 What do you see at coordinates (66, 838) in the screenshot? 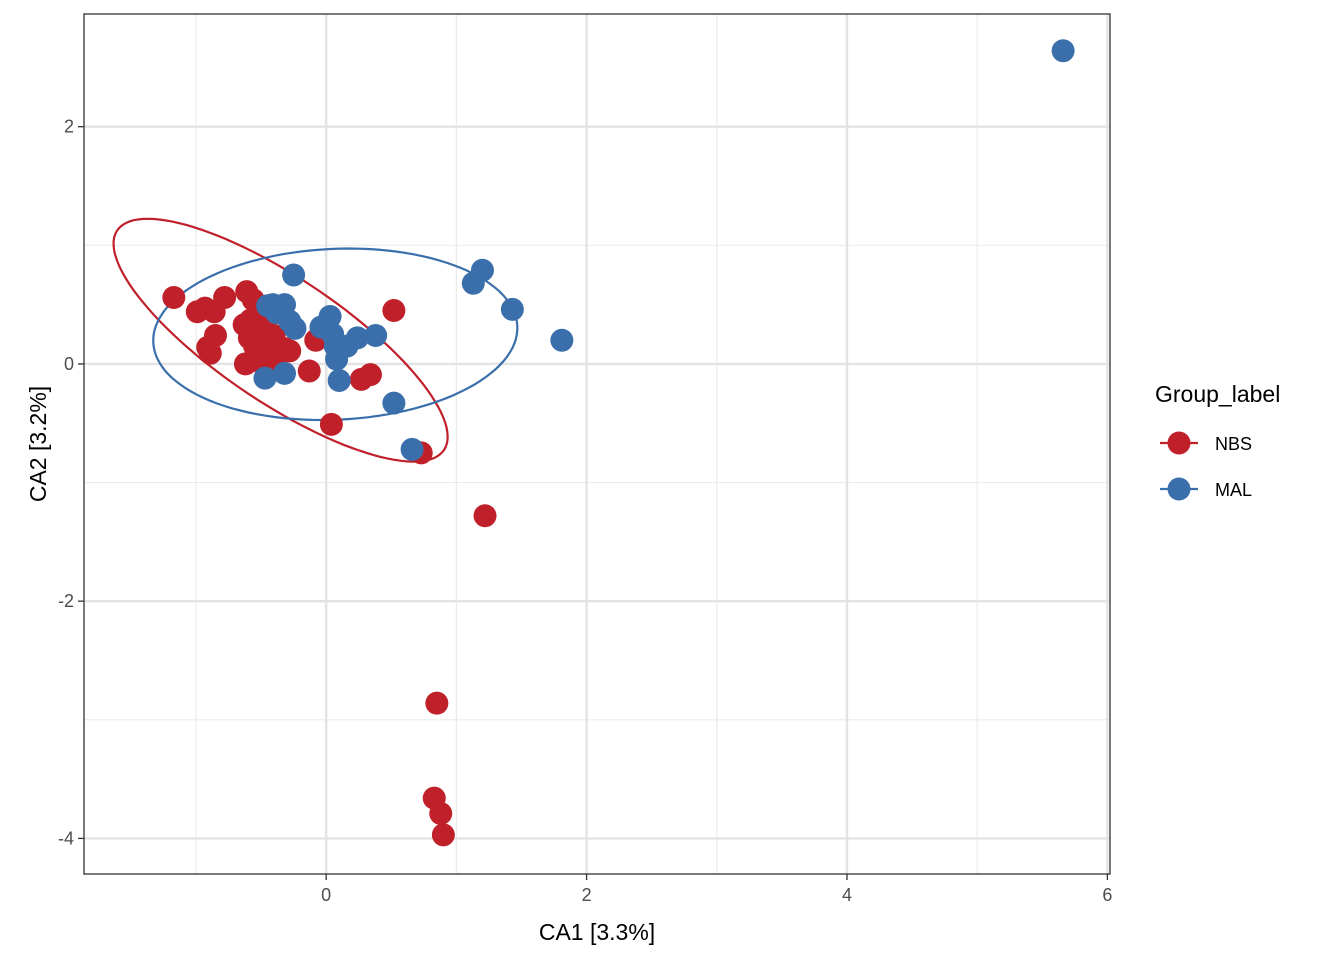
I see `y-tick-label: -4` at bounding box center [66, 838].